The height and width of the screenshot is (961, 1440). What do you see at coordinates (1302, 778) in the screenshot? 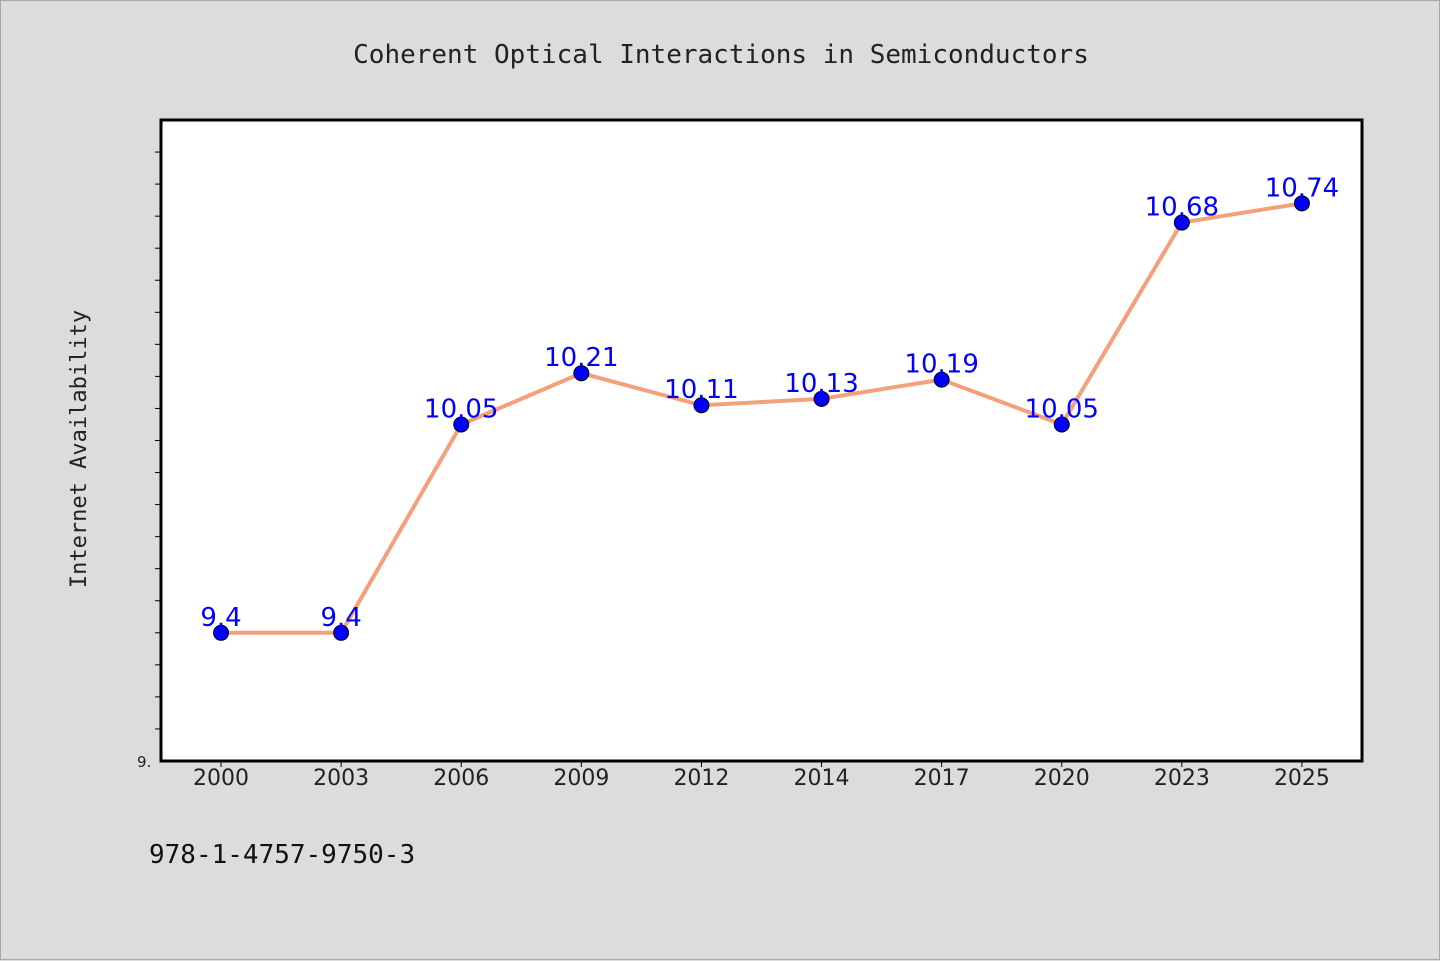
I see `x-tick-label: 2025` at bounding box center [1302, 778].